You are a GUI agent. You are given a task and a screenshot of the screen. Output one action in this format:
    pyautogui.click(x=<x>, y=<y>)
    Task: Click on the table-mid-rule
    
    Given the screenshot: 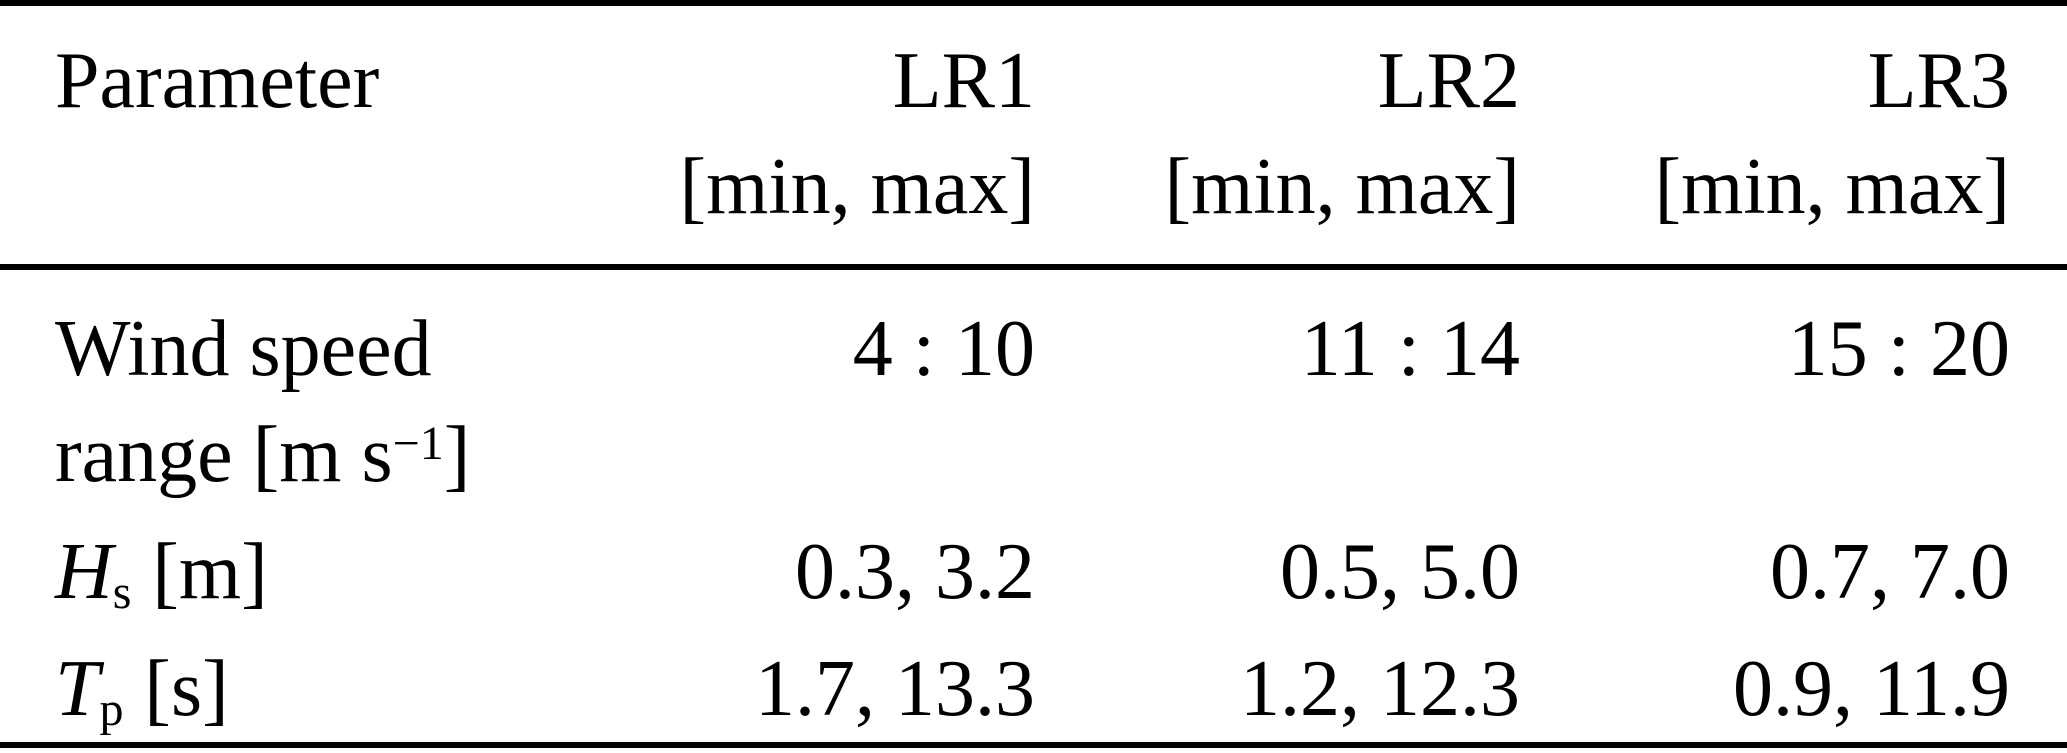 What is the action you would take?
    pyautogui.click(x=1033, y=267)
    